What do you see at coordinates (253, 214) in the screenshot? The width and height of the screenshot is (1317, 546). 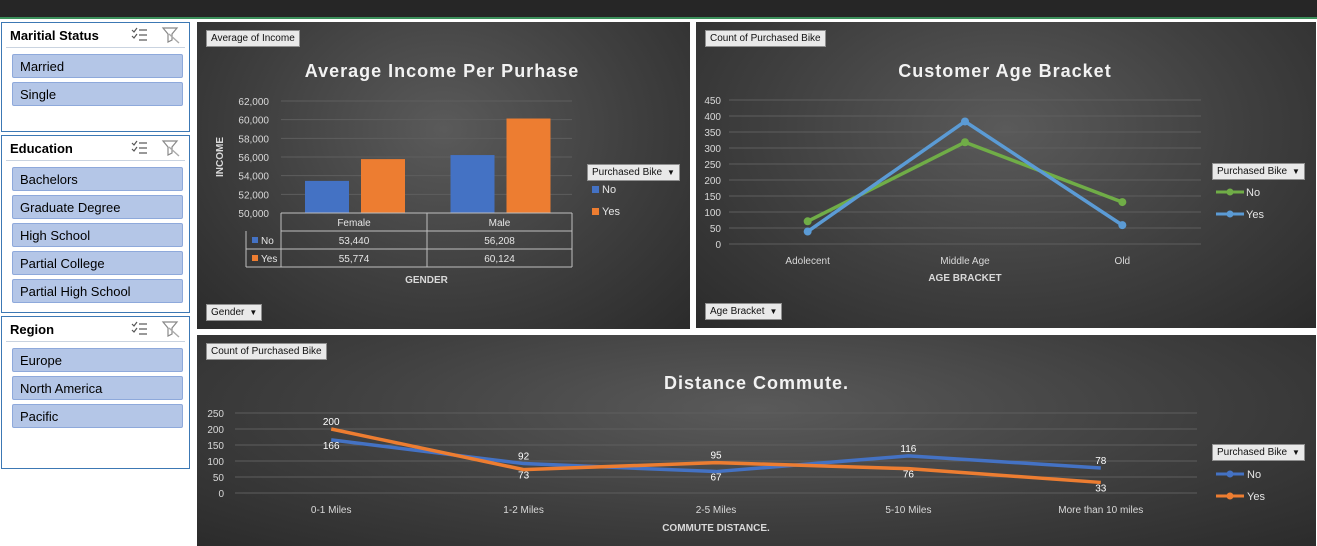 I see `y-tick-label: 50,000` at bounding box center [253, 214].